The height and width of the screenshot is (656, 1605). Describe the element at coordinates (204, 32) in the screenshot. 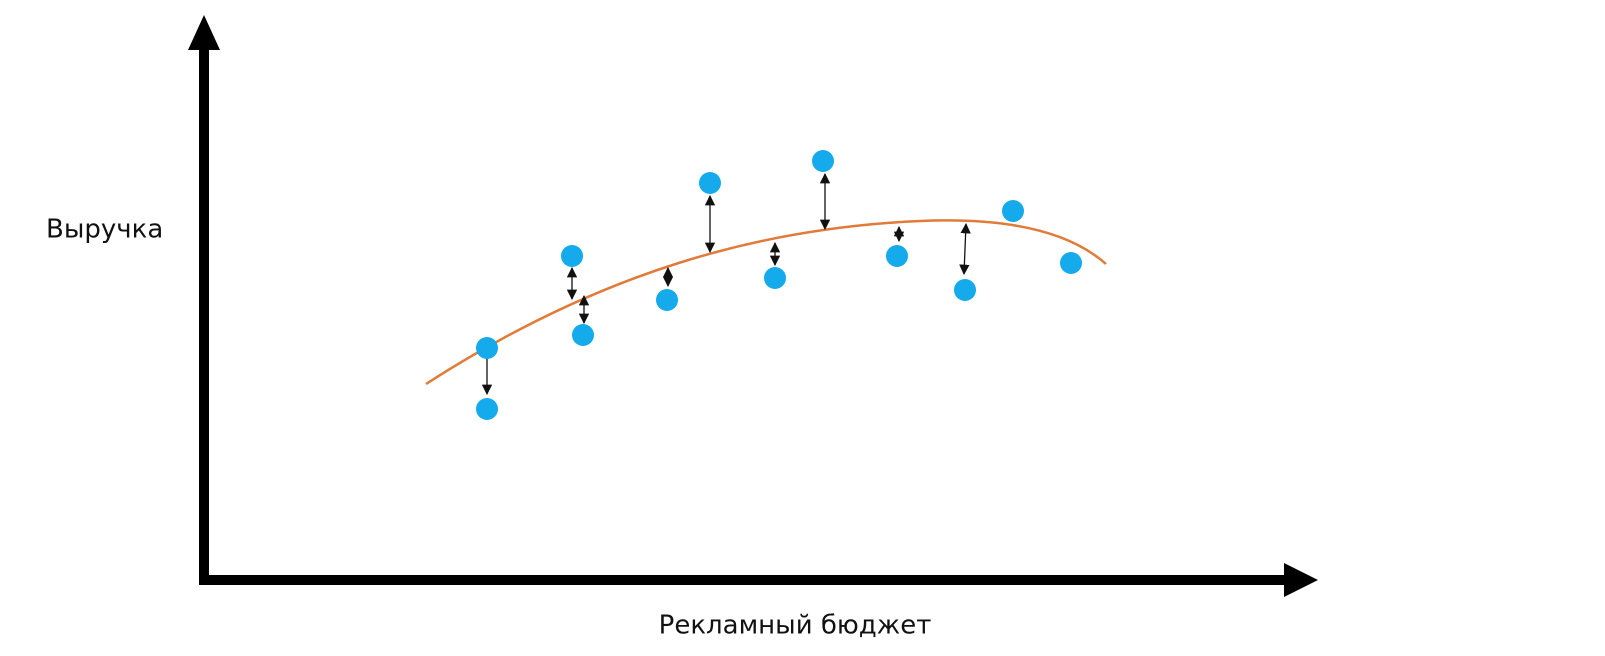

I see `y-axis-arrow` at that location.